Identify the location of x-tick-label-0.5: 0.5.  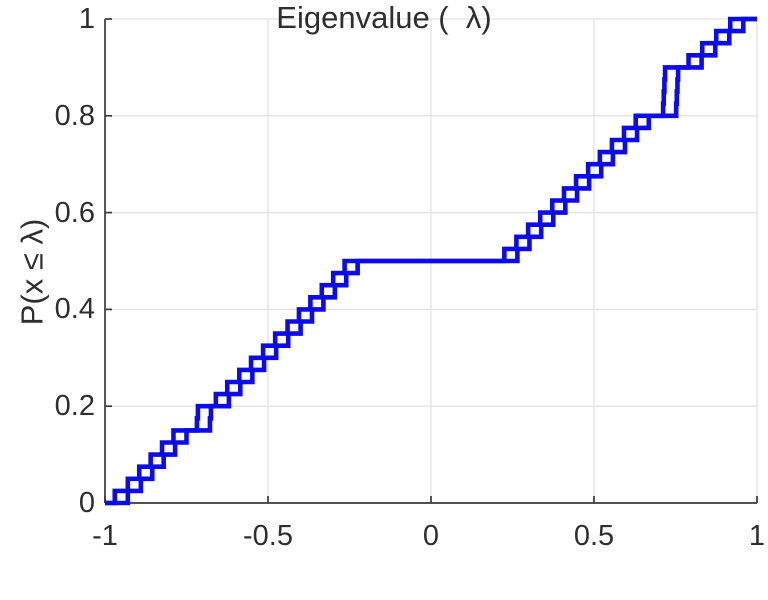
(594, 536).